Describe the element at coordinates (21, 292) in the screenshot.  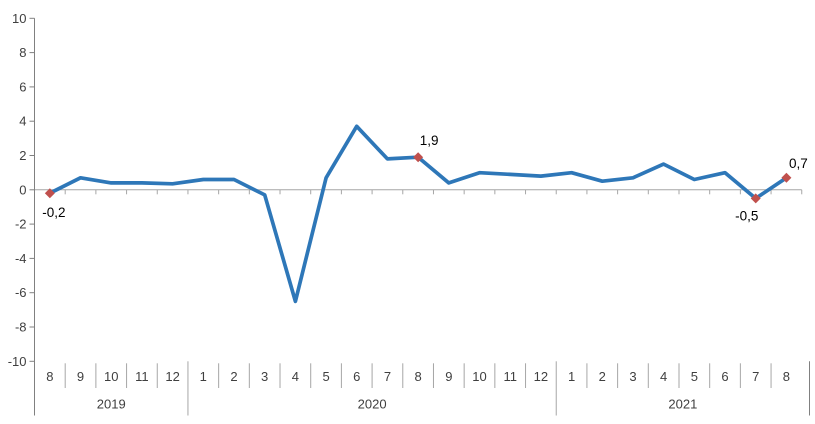
I see `y-tick-label: -6` at that location.